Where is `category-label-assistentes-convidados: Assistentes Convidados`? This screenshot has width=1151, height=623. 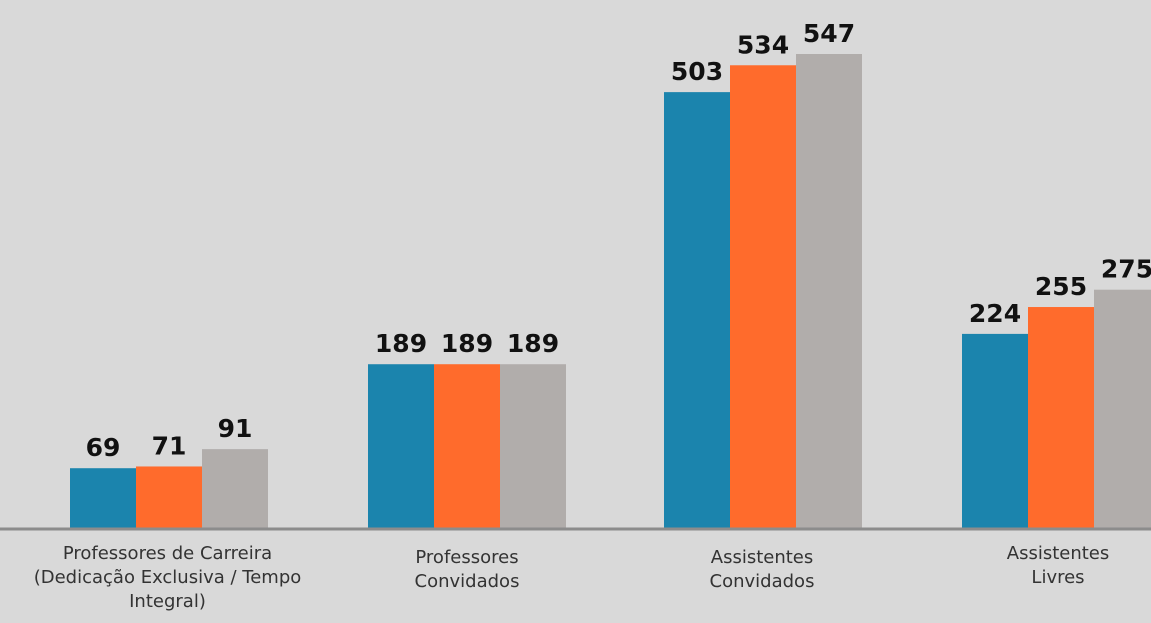
category-label-assistentes-convidados: Assistentes Convidados is located at coordinates (762, 569).